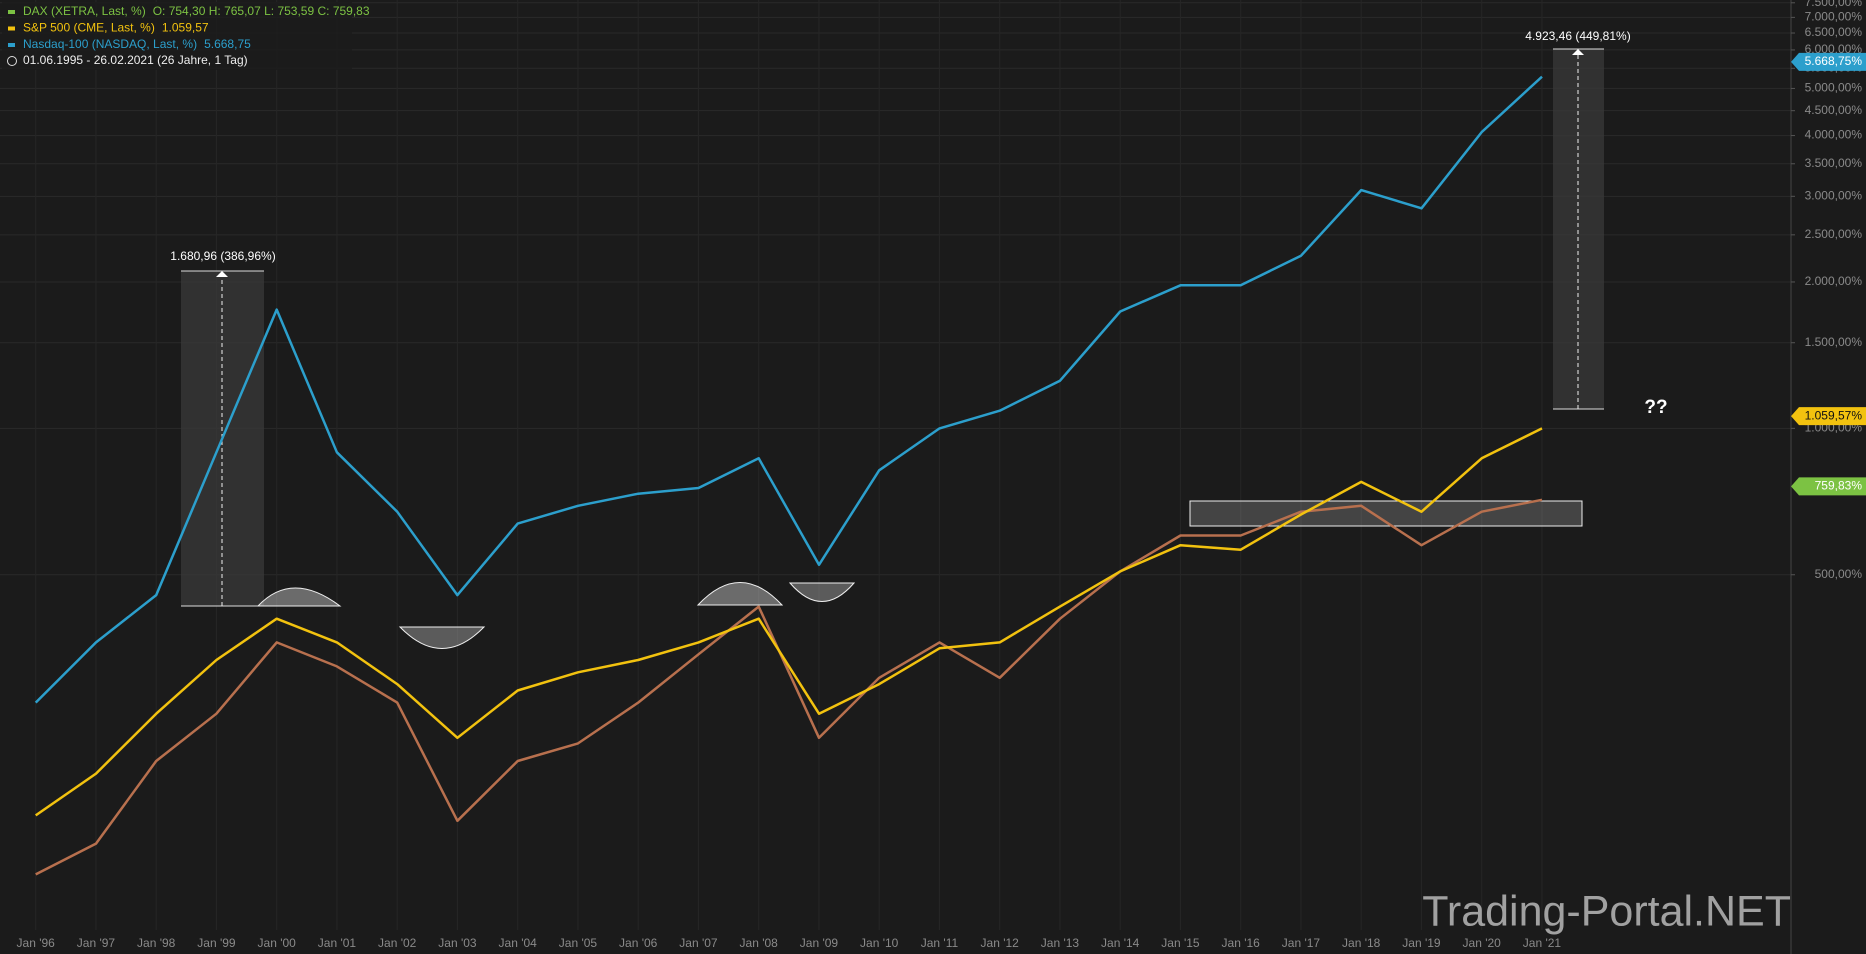 This screenshot has height=954, width=1866. What do you see at coordinates (1180, 943) in the screenshot?
I see `x-tick-label: Jan '15` at bounding box center [1180, 943].